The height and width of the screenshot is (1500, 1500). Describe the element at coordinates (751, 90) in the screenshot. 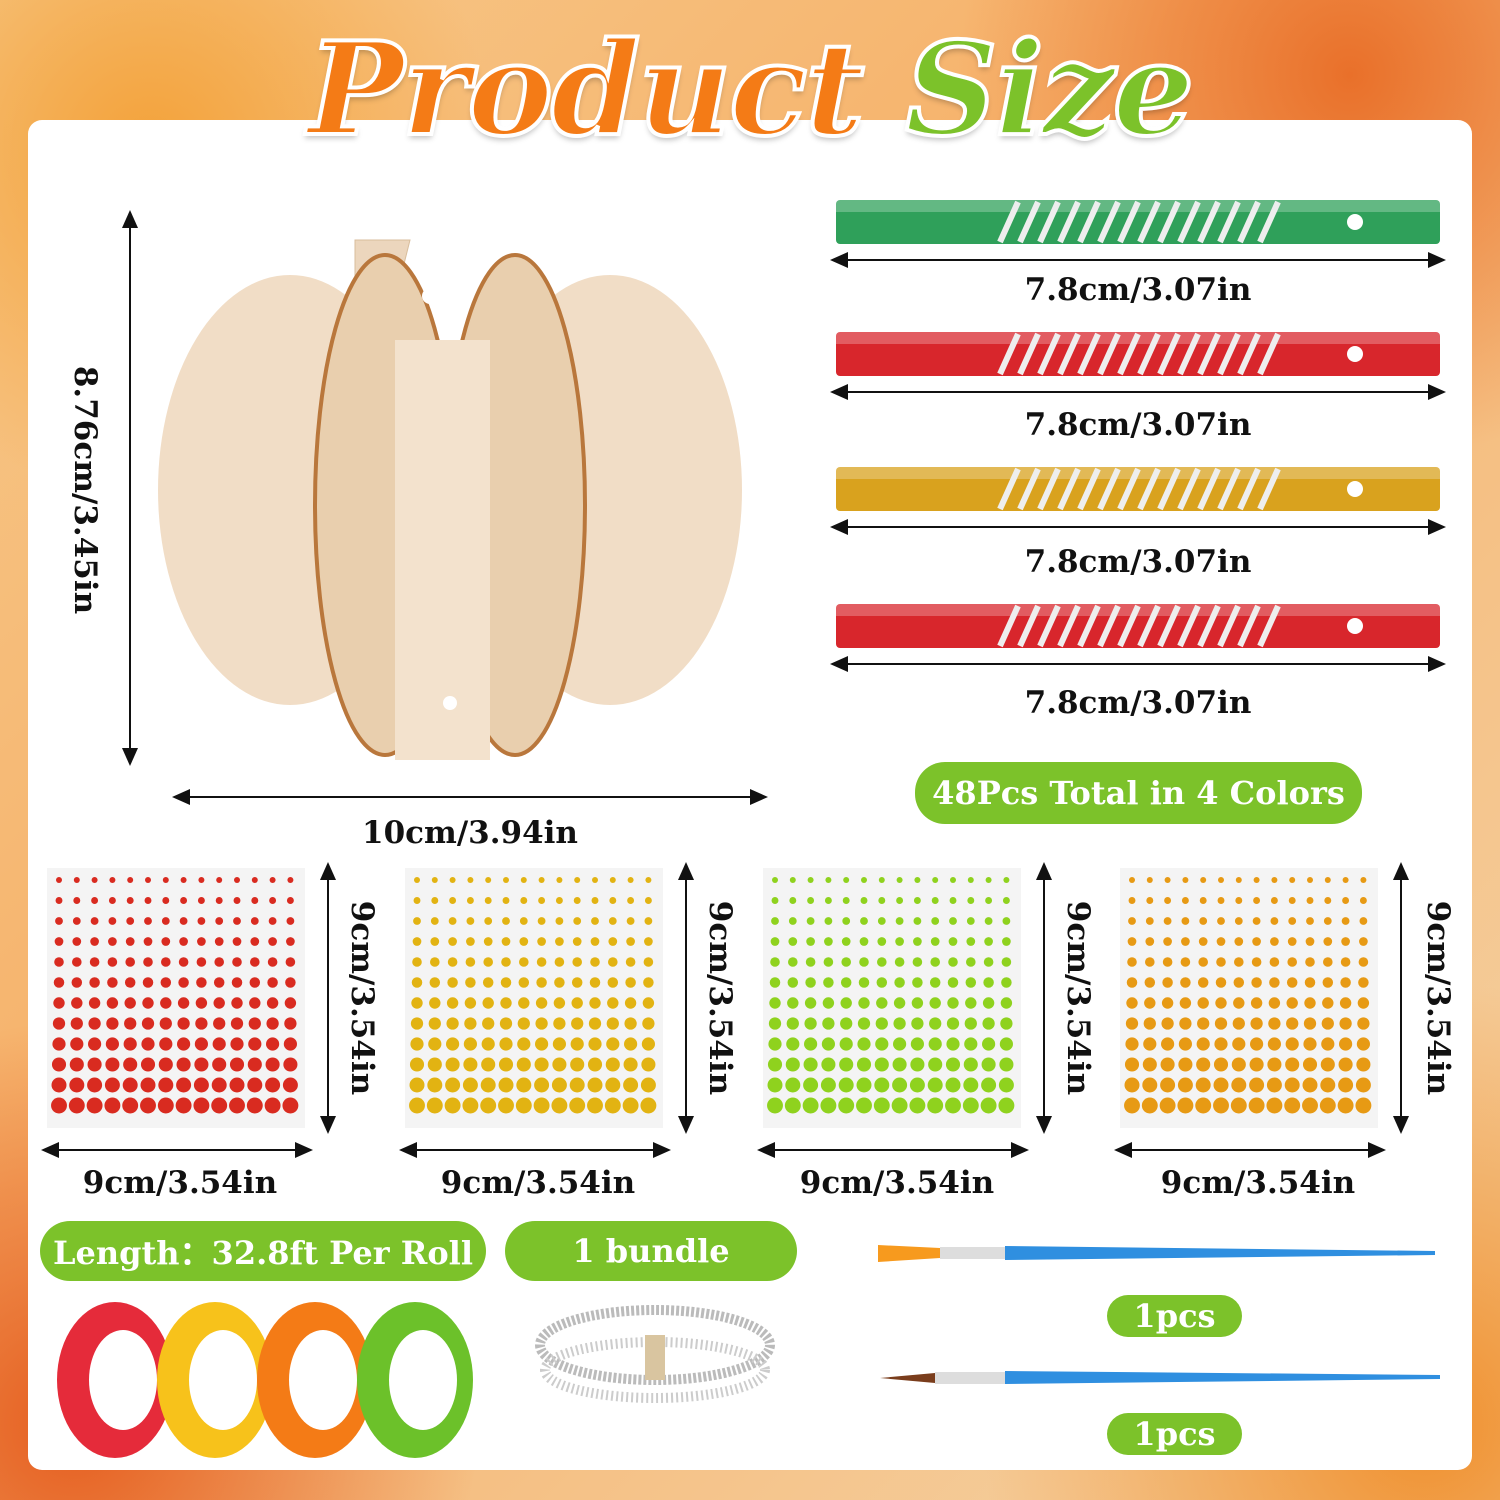

I see `page-title: Product Size` at that location.